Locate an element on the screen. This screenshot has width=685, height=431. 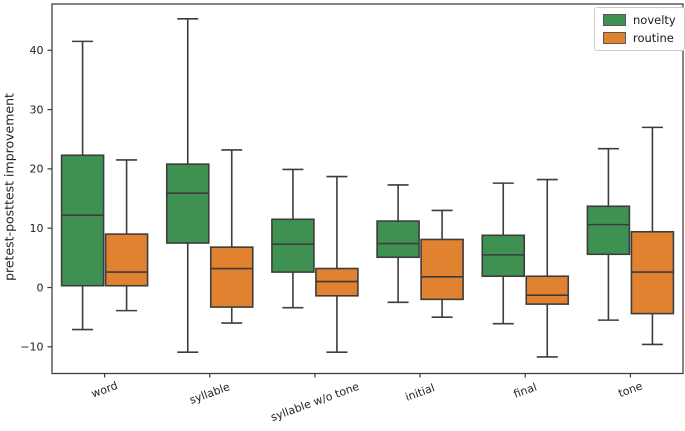
x-tick-label: word is located at coordinates (105, 389).